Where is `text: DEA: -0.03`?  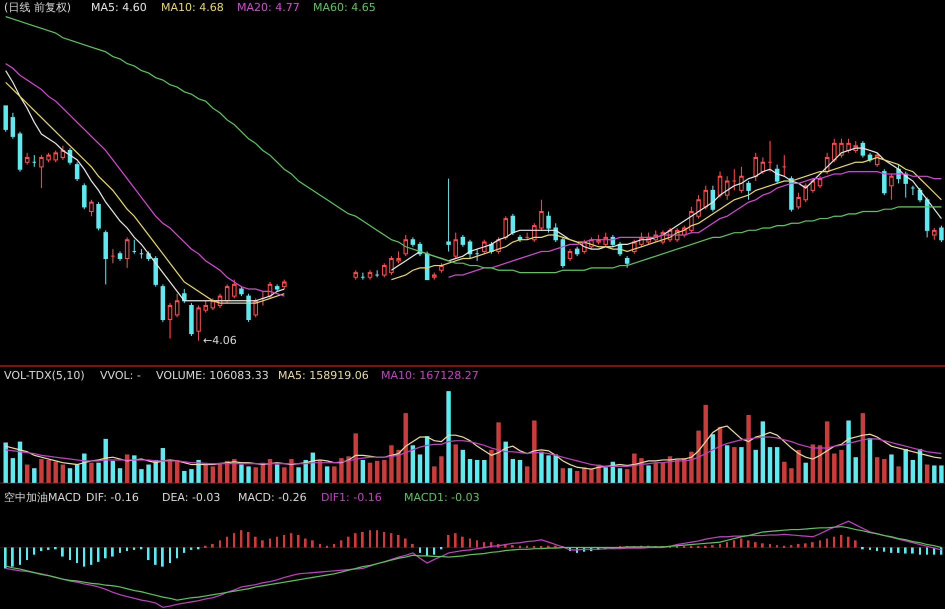 text: DEA: -0.03 is located at coordinates (191, 497).